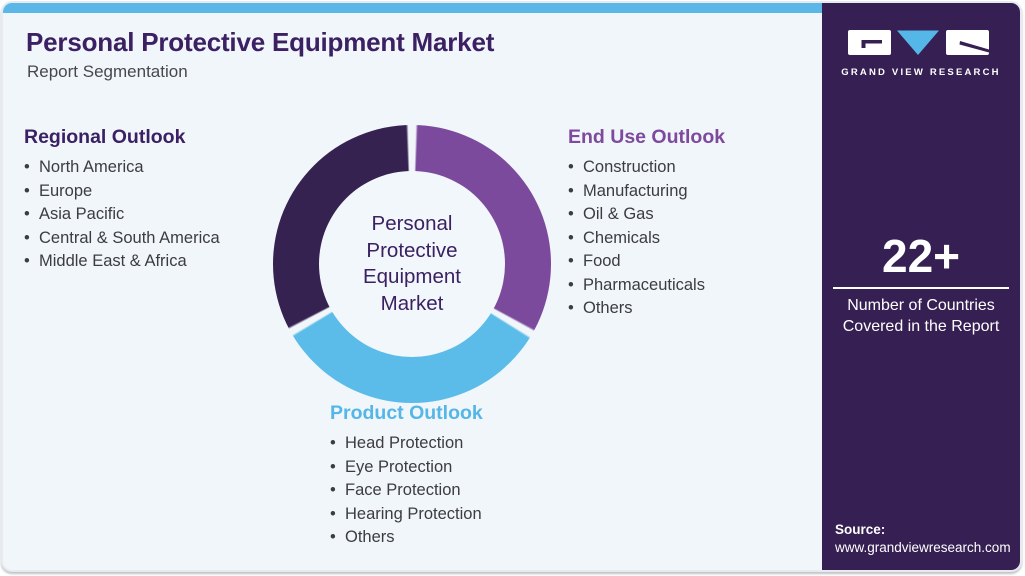 This screenshot has width=1025, height=576. Describe the element at coordinates (122, 192) in the screenshot. I see `list-item: Europe` at that location.